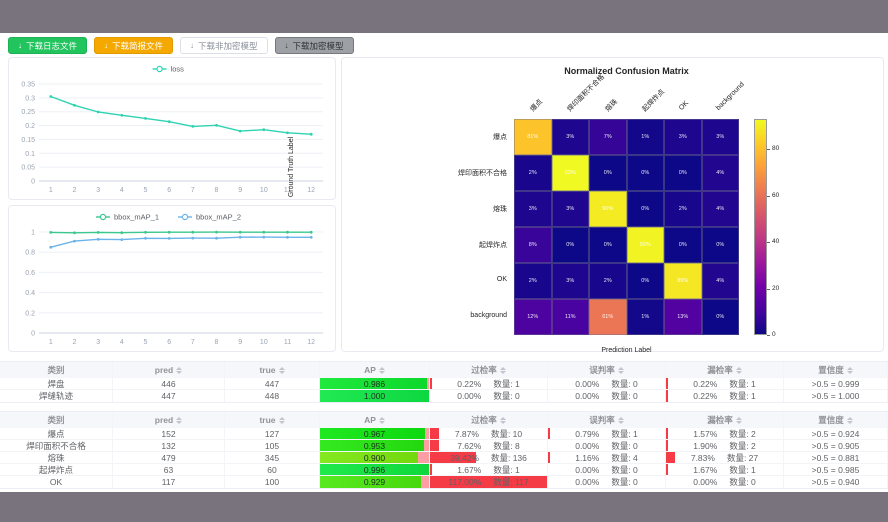  Describe the element at coordinates (482, 173) in the screenshot. I see `matrix-row-label: 焊印面积不合格` at that location.